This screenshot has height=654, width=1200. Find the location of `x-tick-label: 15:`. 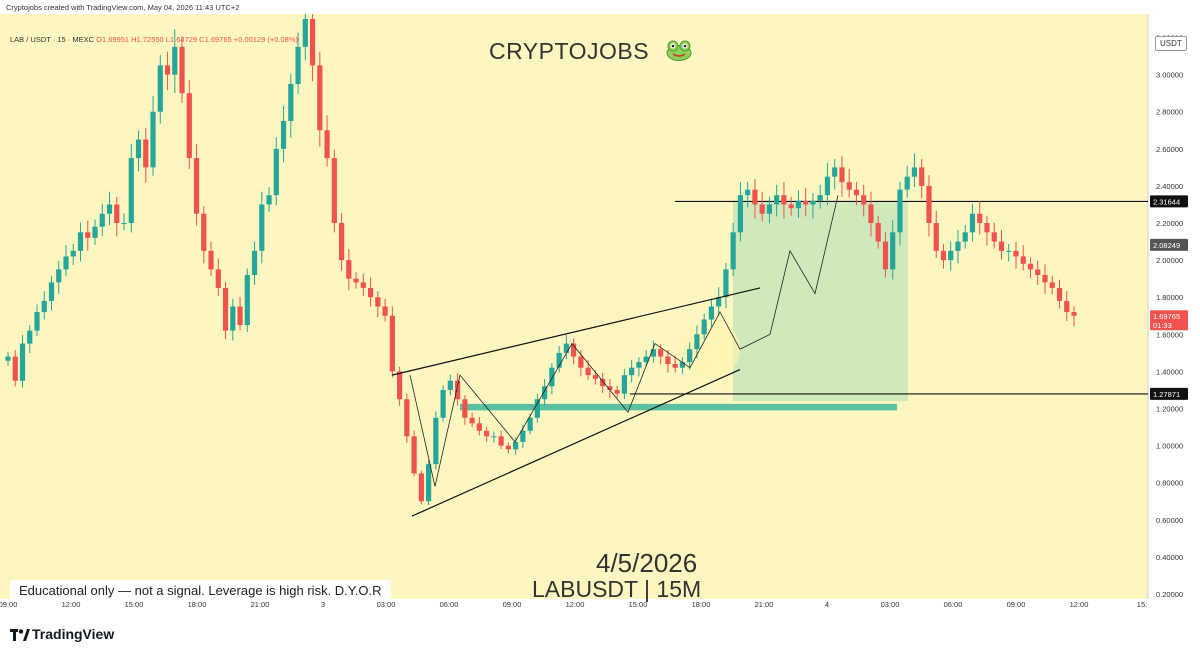

x-tick-label: 15: is located at coordinates (1142, 604).